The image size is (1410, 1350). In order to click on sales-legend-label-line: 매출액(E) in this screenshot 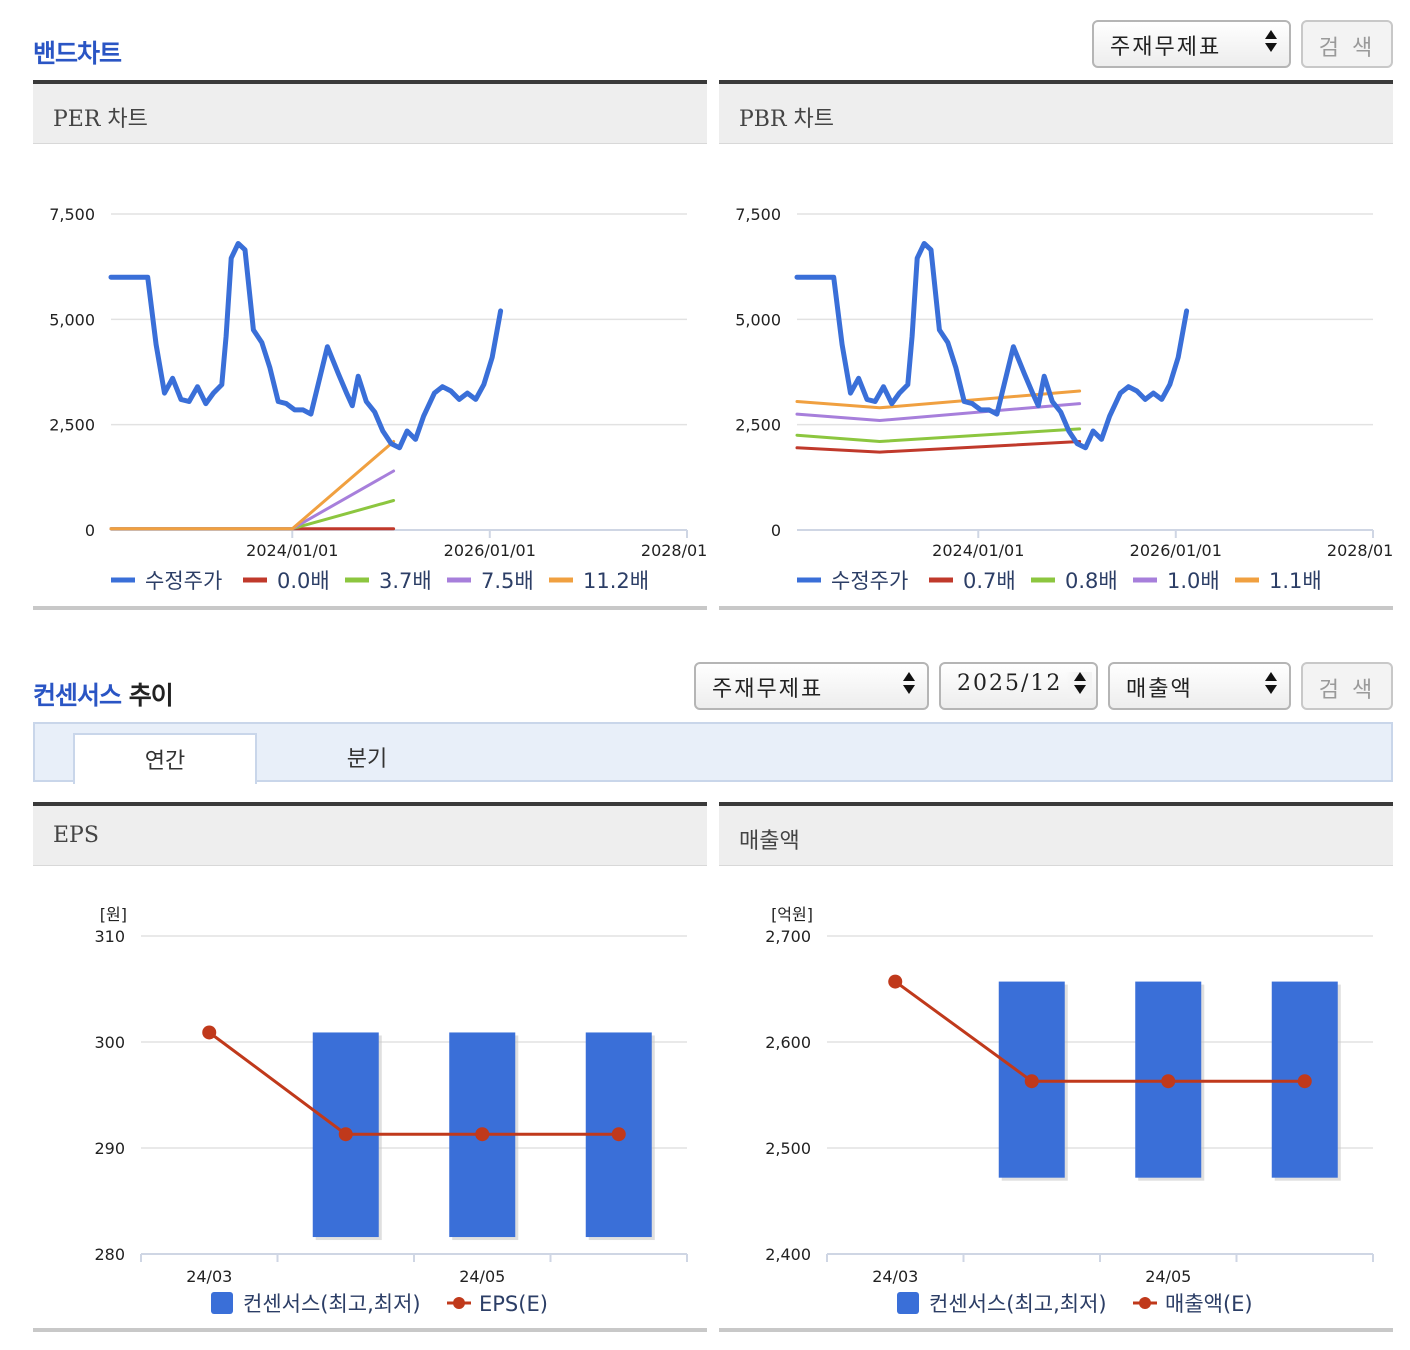, I will do `click(1209, 1304)`.